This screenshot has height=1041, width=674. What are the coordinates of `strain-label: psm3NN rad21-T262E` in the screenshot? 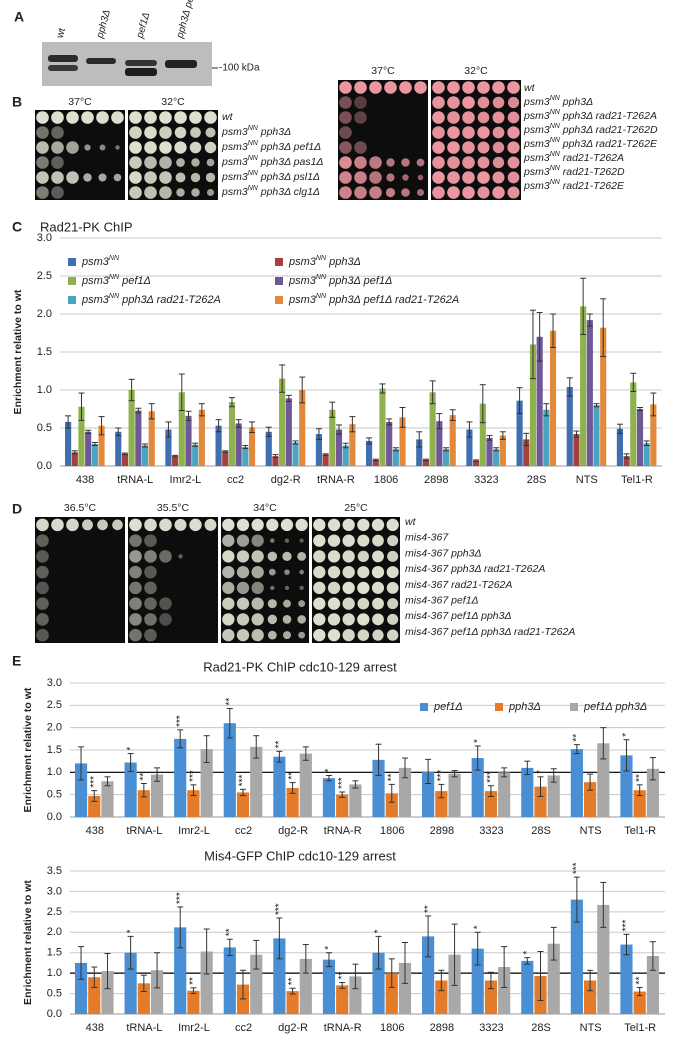 It's located at (574, 185).